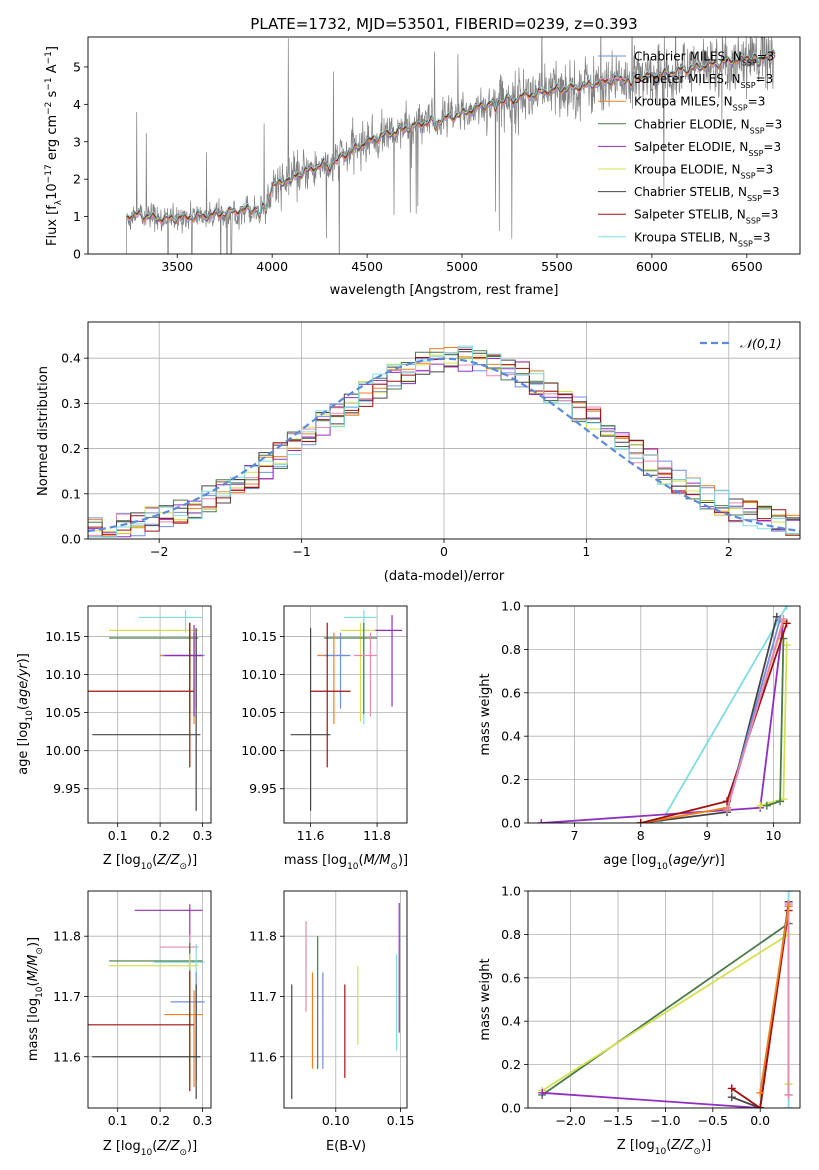  What do you see at coordinates (149, 714) in the screenshot?
I see `age-vs-Z-frame` at bounding box center [149, 714].